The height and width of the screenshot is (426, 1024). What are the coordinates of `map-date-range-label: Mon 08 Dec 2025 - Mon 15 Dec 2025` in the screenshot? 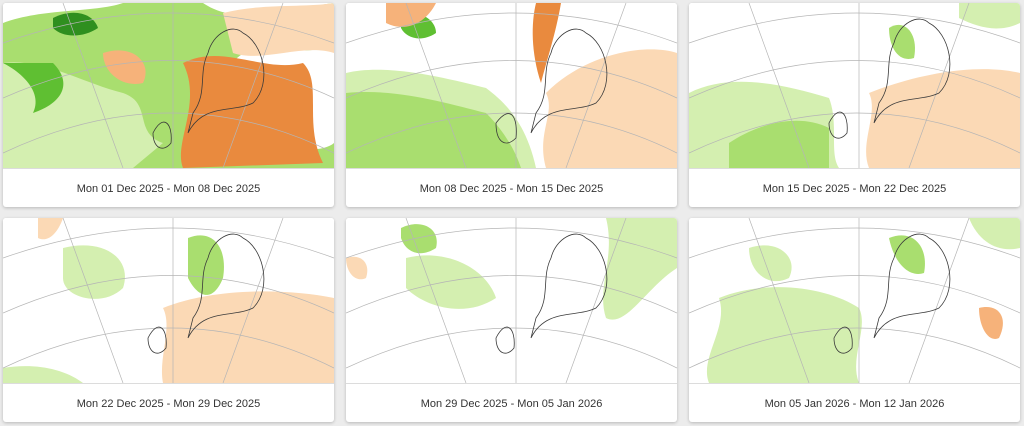 It's located at (511, 187).